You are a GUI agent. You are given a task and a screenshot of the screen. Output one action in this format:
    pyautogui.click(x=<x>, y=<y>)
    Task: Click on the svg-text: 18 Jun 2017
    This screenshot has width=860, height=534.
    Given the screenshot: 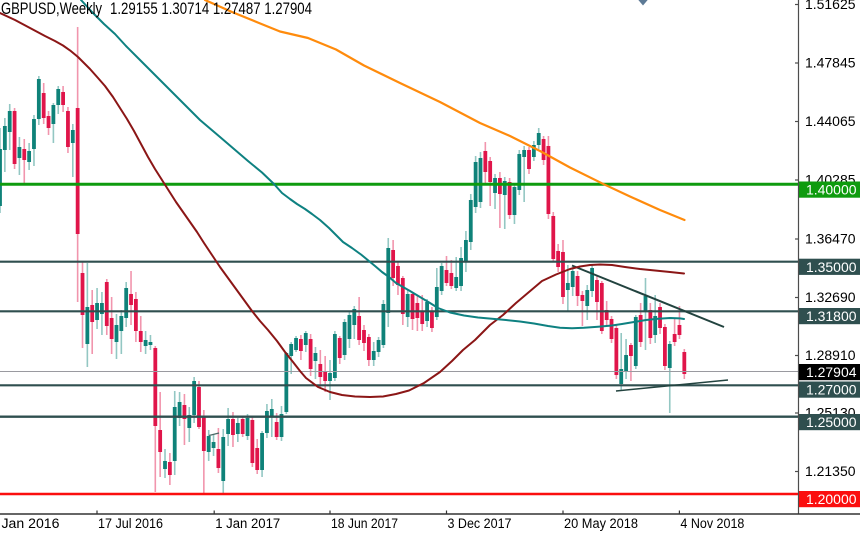 What is the action you would take?
    pyautogui.click(x=364, y=523)
    